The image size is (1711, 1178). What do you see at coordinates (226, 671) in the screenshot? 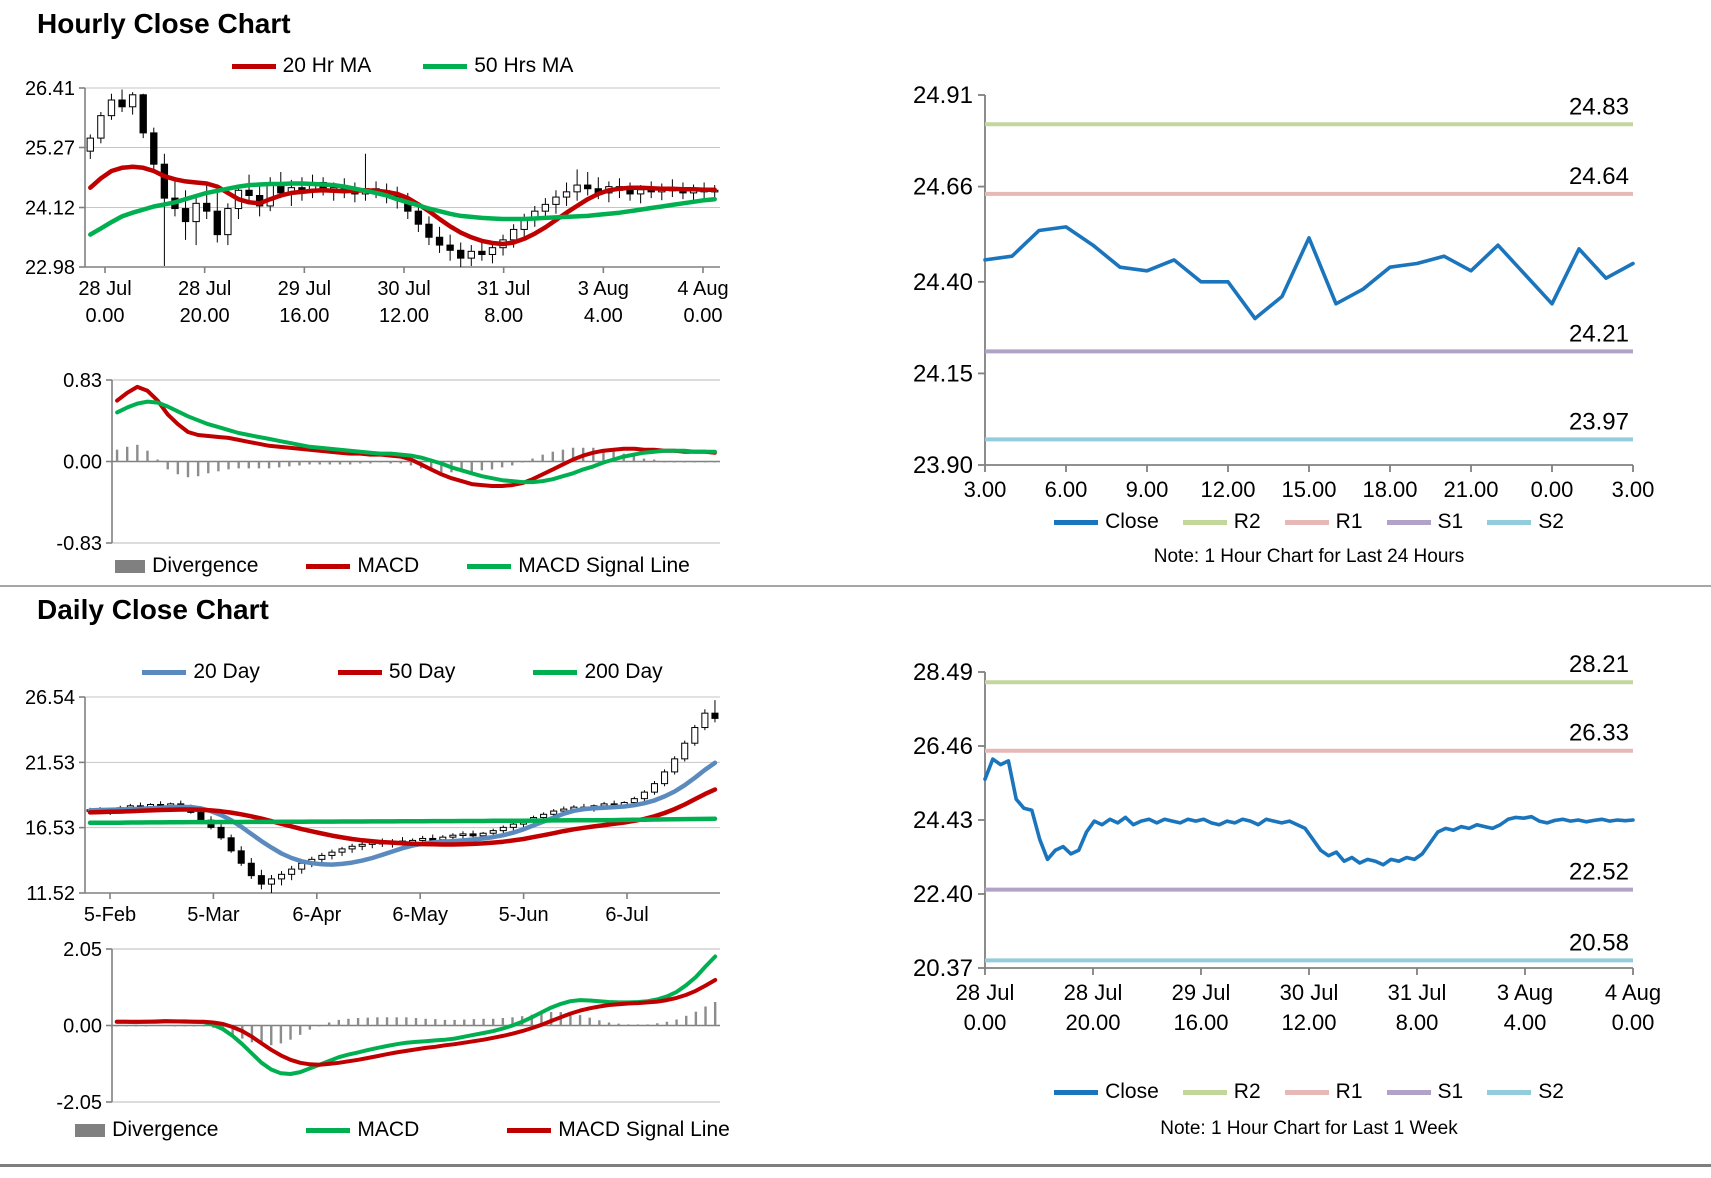
I see `legend-label: 20 Day` at bounding box center [226, 671].